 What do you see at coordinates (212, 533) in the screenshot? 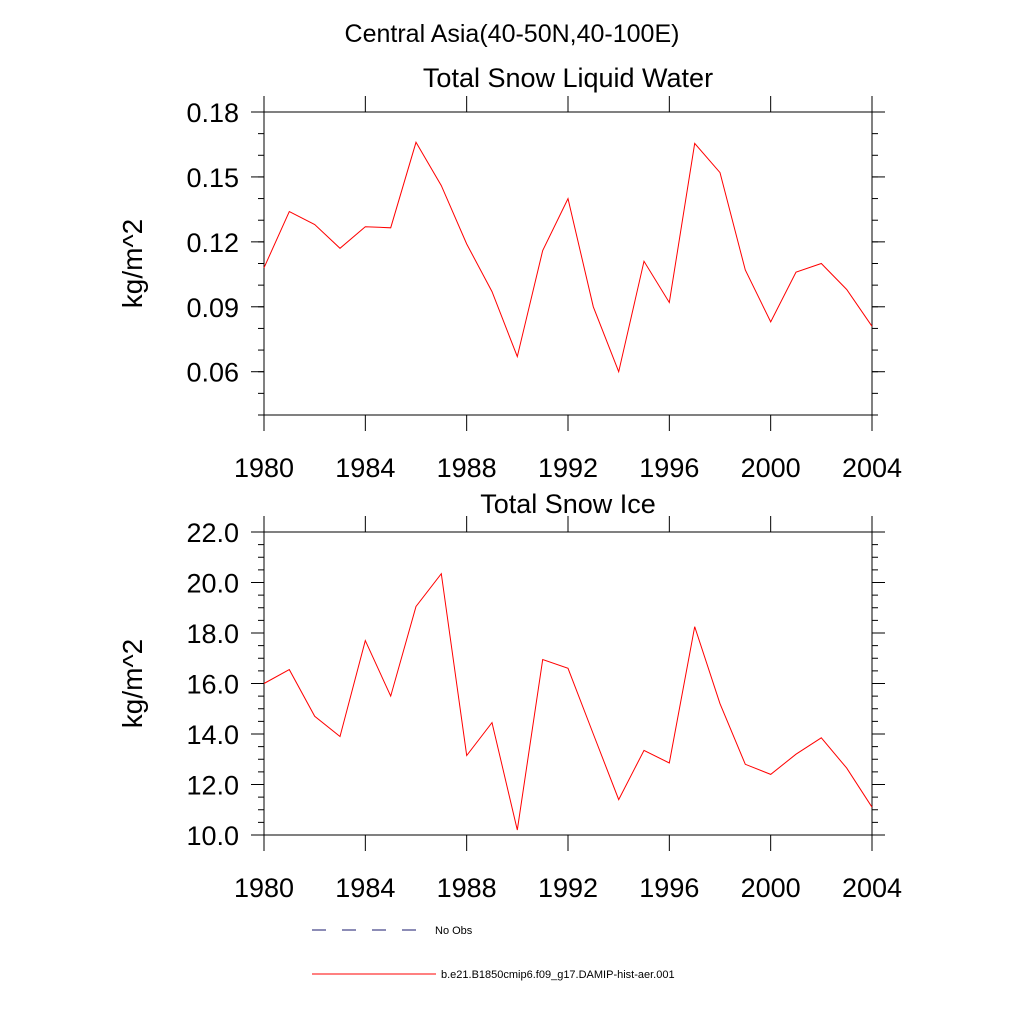
I see `y-tick-label: 22.0` at bounding box center [212, 533].